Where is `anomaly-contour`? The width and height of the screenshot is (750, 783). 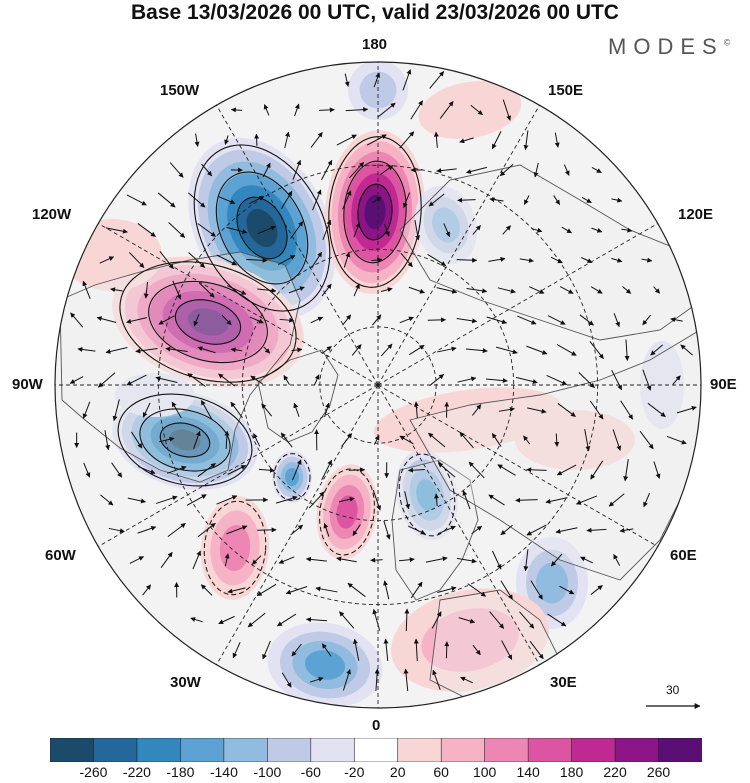 anomaly-contour is located at coordinates (375, 212).